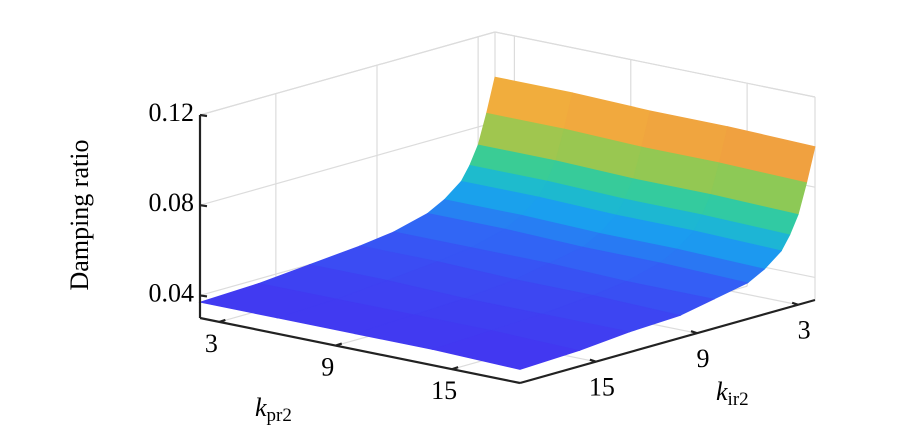 This screenshot has height=448, width=899. Describe the element at coordinates (211, 343) in the screenshot. I see `x-tick-label: 3` at that location.